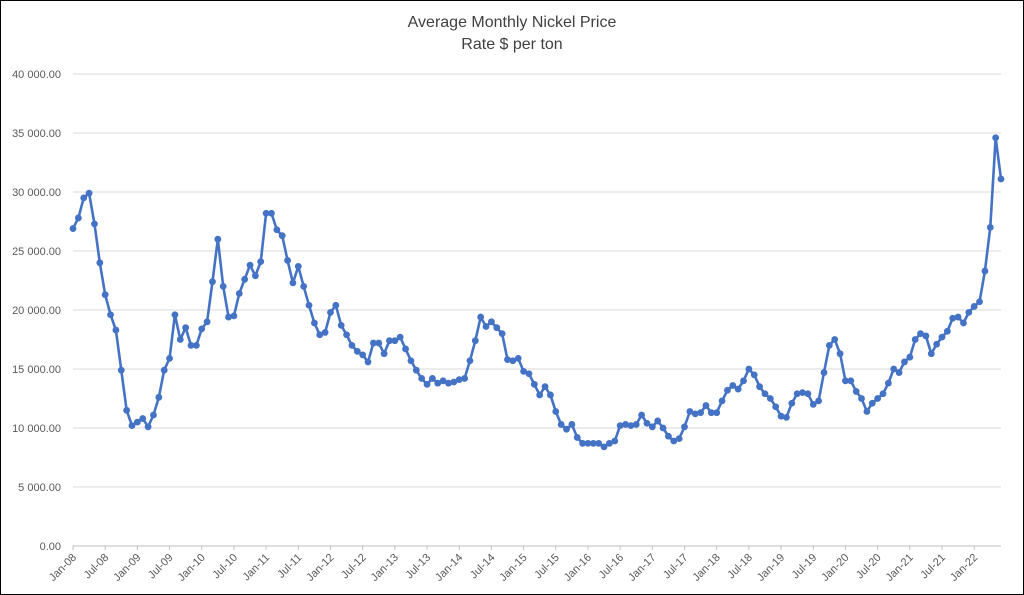  What do you see at coordinates (513, 568) in the screenshot?
I see `x-tick-label: Jan-15` at bounding box center [513, 568].